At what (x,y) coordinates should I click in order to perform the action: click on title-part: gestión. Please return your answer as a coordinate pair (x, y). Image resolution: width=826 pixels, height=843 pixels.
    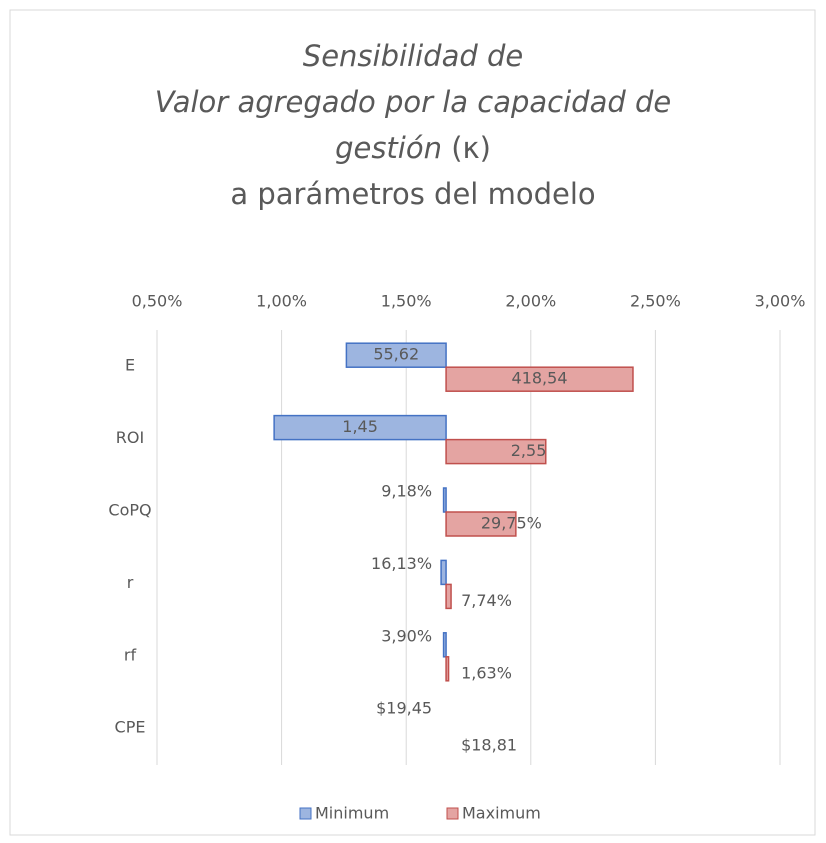
    Looking at the image, I should click on (388, 148).